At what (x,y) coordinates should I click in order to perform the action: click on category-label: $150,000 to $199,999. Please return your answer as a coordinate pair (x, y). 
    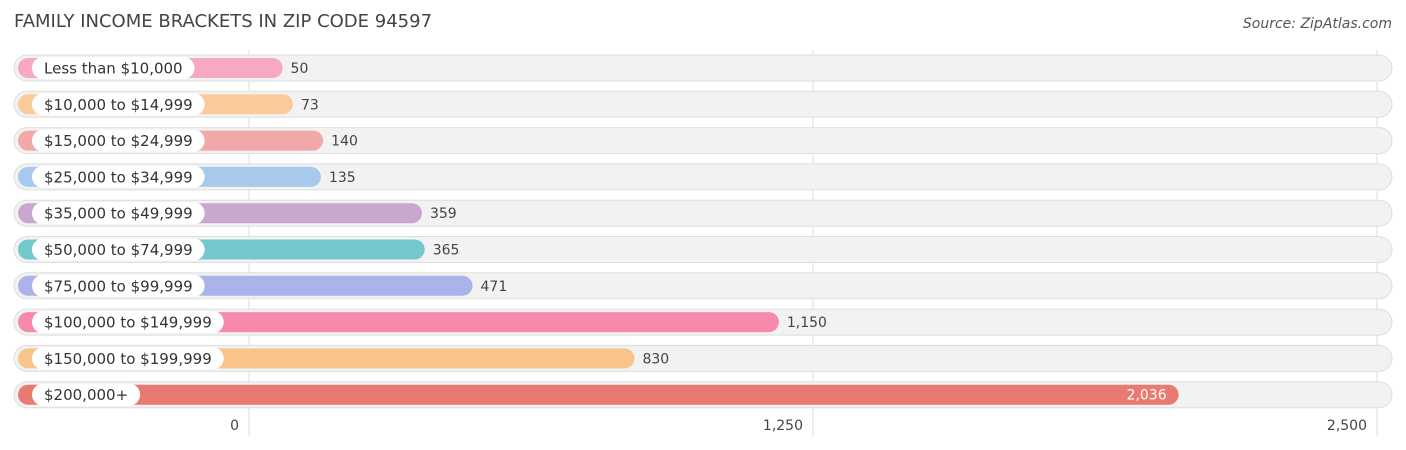
    Looking at the image, I should click on (128, 359).